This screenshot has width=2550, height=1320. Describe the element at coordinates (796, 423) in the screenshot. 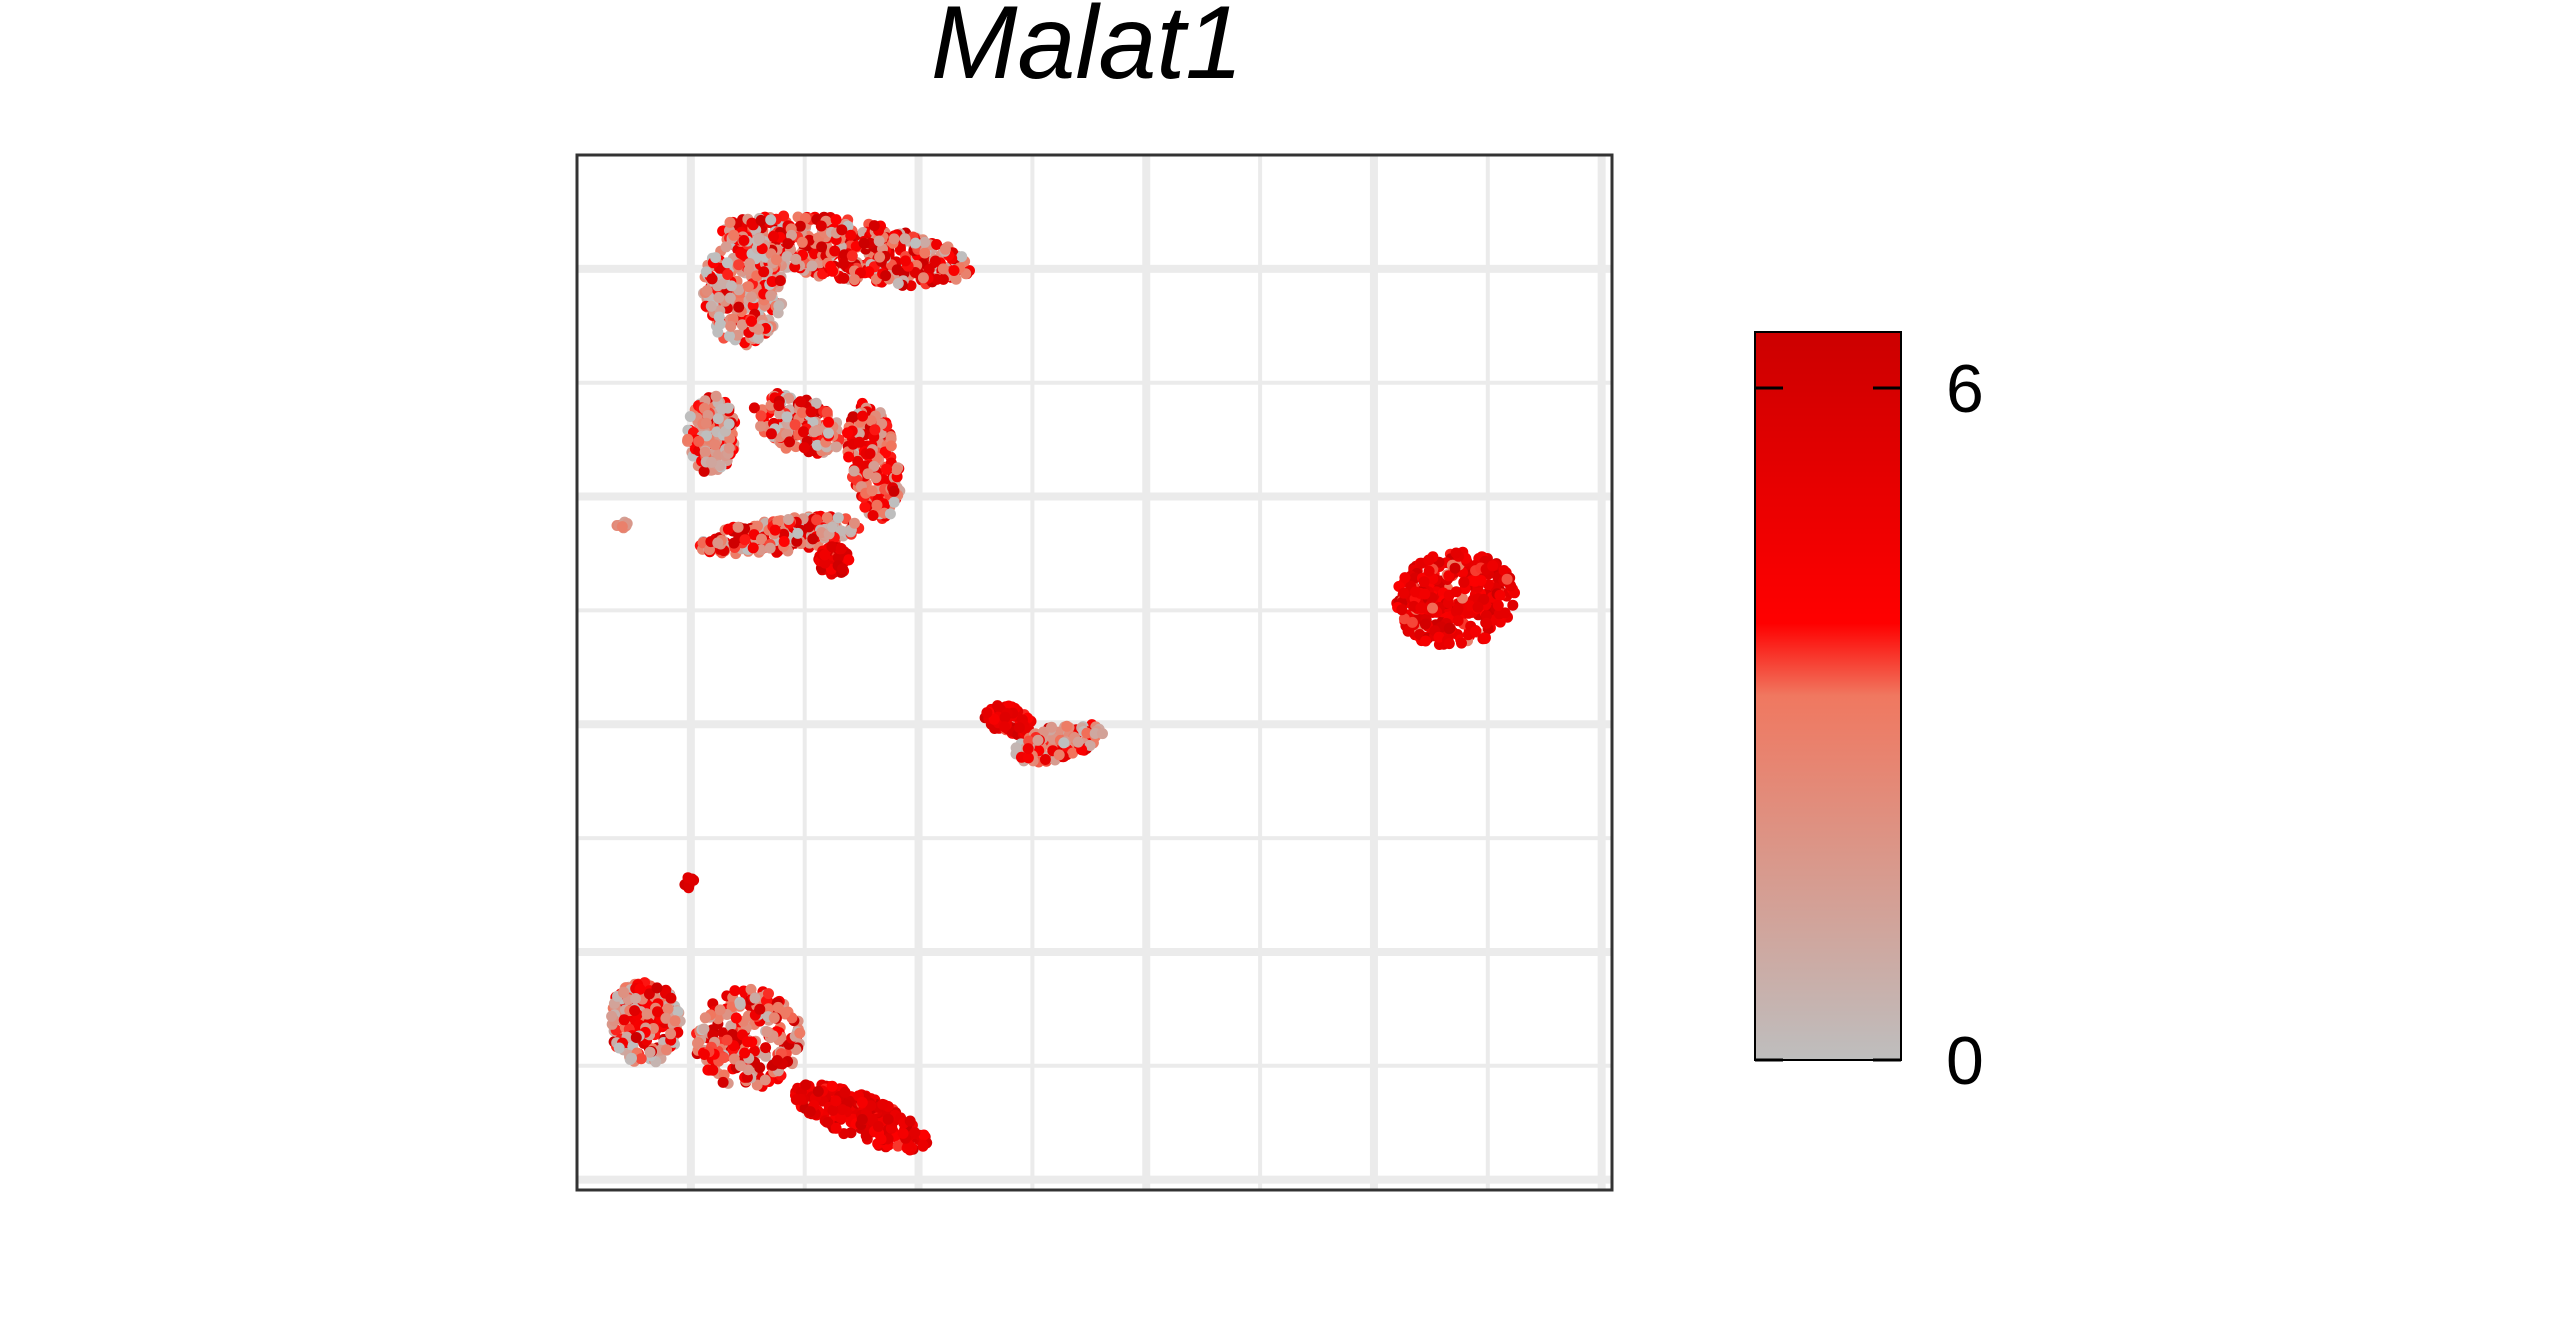

I see `cluster-ring-middle` at that location.